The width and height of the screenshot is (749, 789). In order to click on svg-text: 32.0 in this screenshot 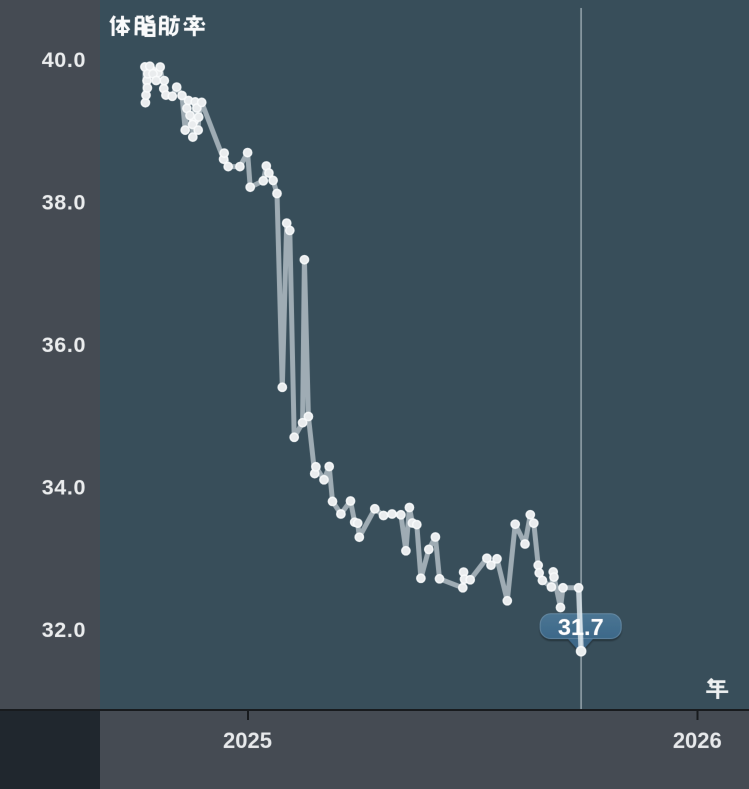, I will do `click(64, 630)`.